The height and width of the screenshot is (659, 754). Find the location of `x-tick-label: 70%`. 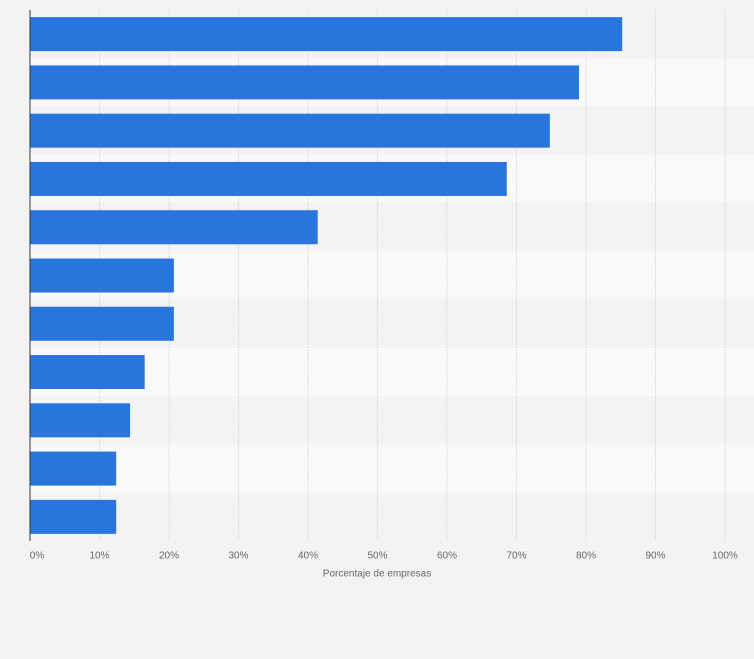

x-tick-label: 70% is located at coordinates (516, 556).